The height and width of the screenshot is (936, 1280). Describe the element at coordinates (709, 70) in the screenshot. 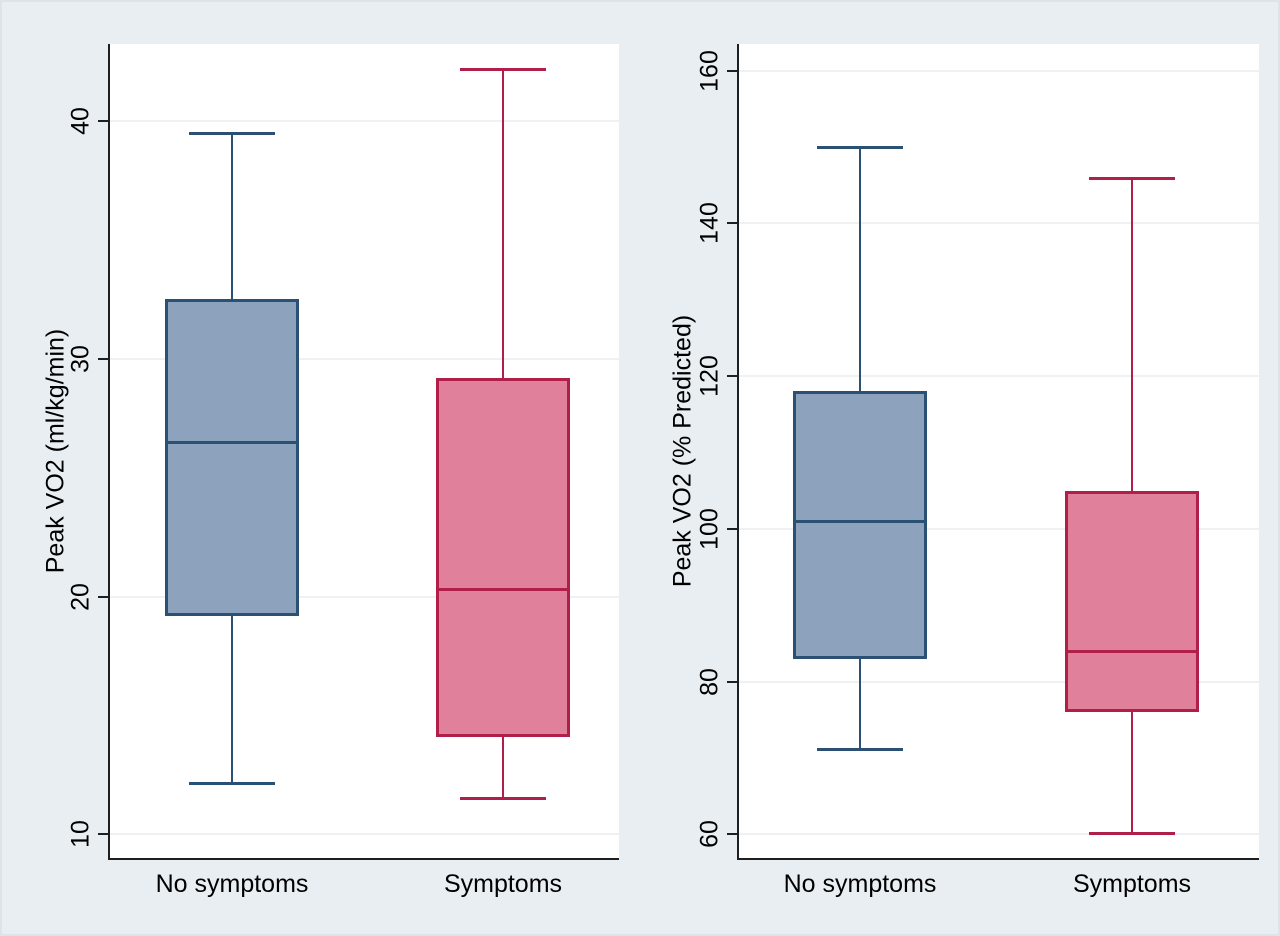

I see `y-tick-label: 160` at that location.